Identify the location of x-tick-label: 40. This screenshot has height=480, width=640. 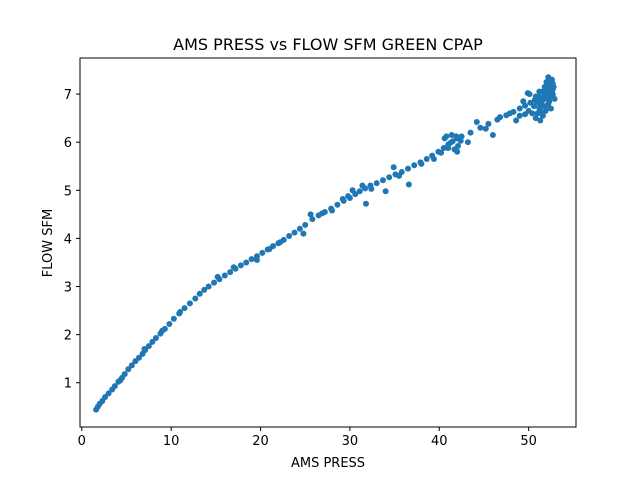
(439, 441).